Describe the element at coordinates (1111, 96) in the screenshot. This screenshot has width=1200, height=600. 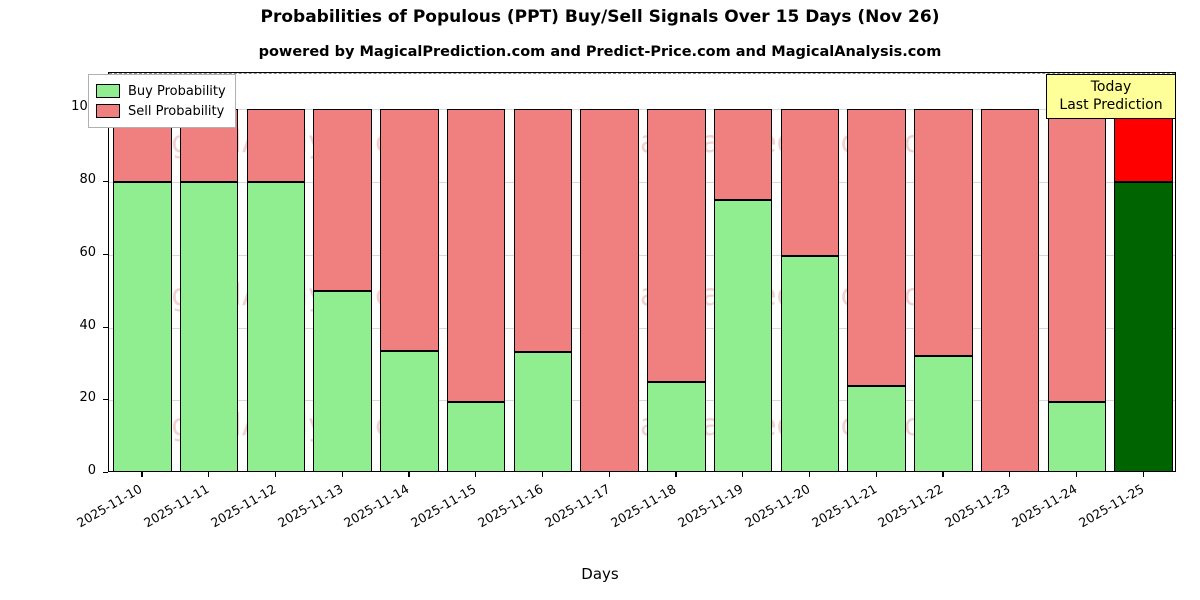
I see `today-annotation: Today Last Prediction` at that location.